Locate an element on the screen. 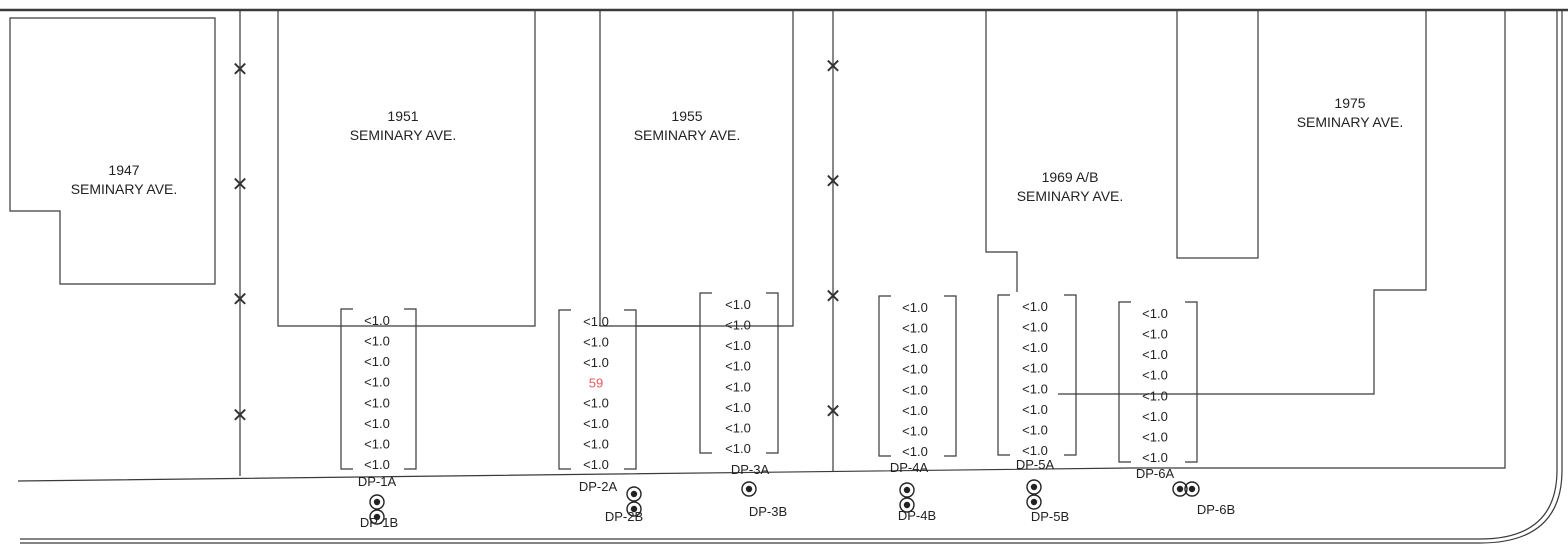  sample-column-dp3: <1.0 <1.0 <1.0 <1.0 <1.0 <1.0 <1.0 <1.0 is located at coordinates (739, 374).